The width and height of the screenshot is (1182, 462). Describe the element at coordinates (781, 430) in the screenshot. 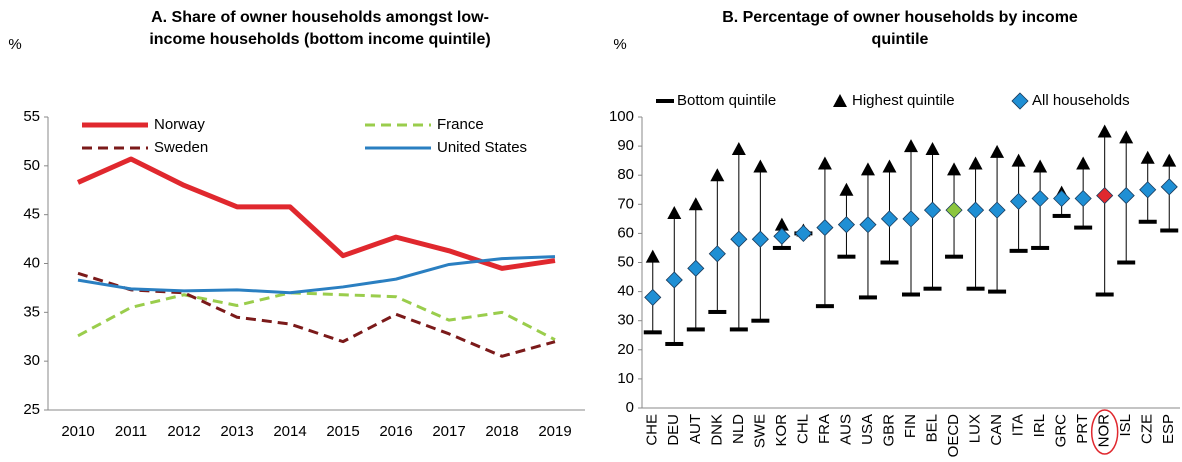

I see `x-tick-label: KOR` at that location.